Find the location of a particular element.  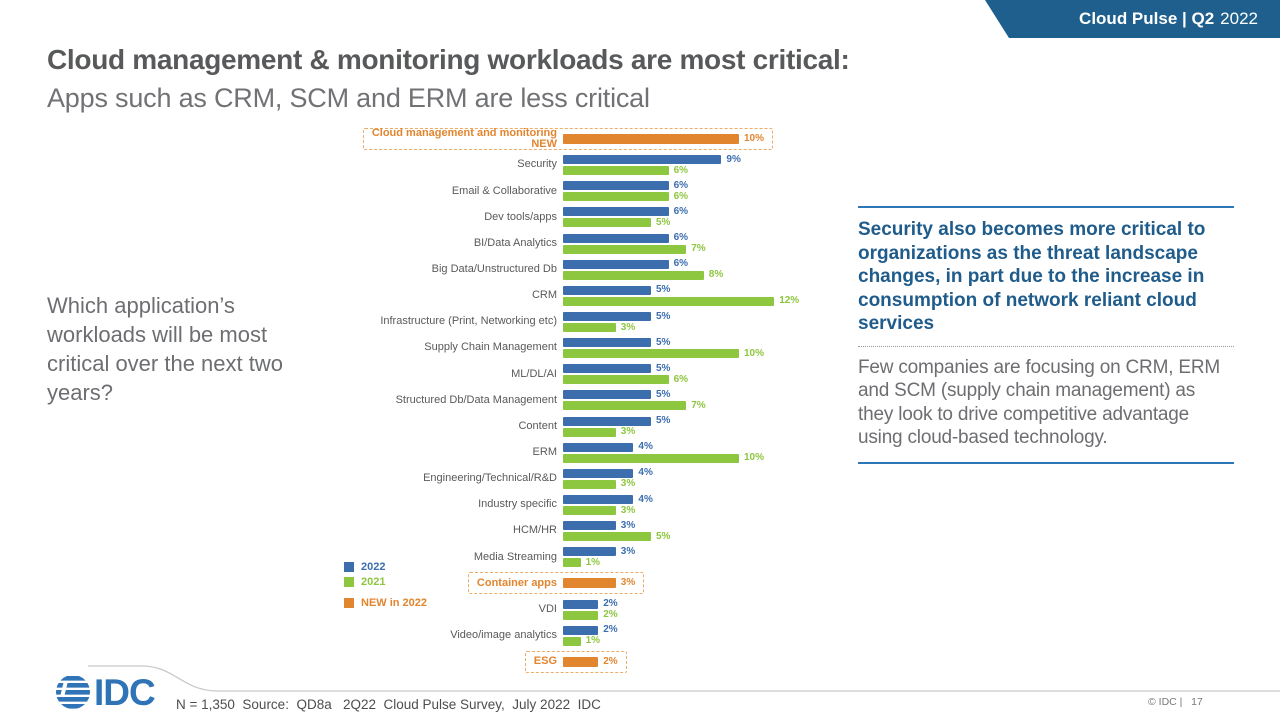

chart-row: VDI 2% 2% is located at coordinates (585, 610).